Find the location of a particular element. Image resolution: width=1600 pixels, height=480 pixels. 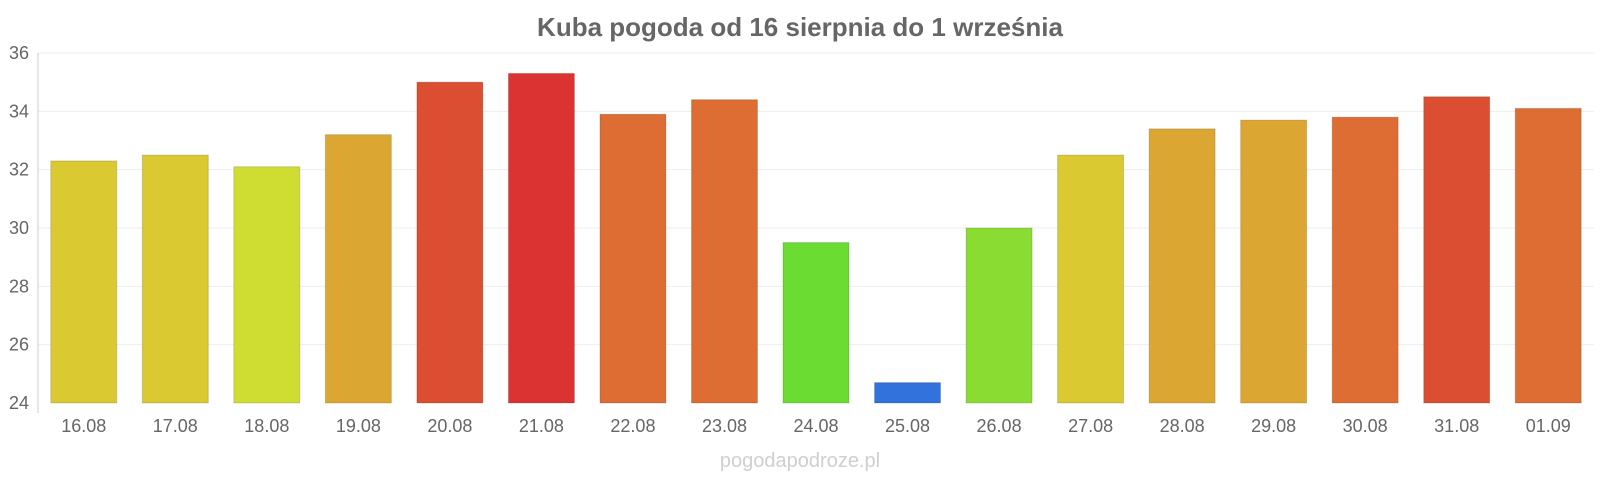

x-tick-label: 30.08 is located at coordinates (1365, 426).